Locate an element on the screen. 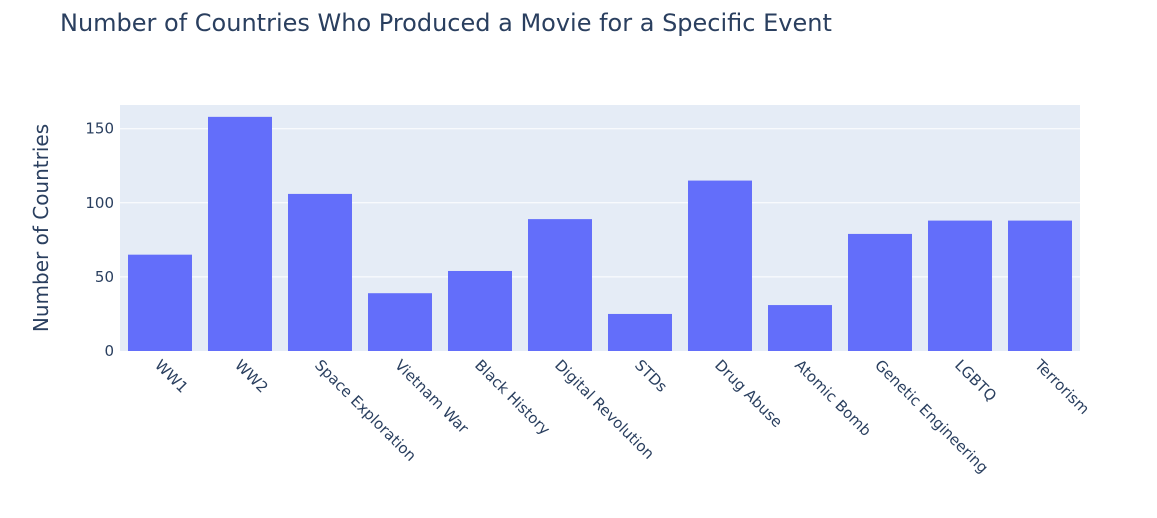  y-tick-label: 150 is located at coordinates (99, 129).